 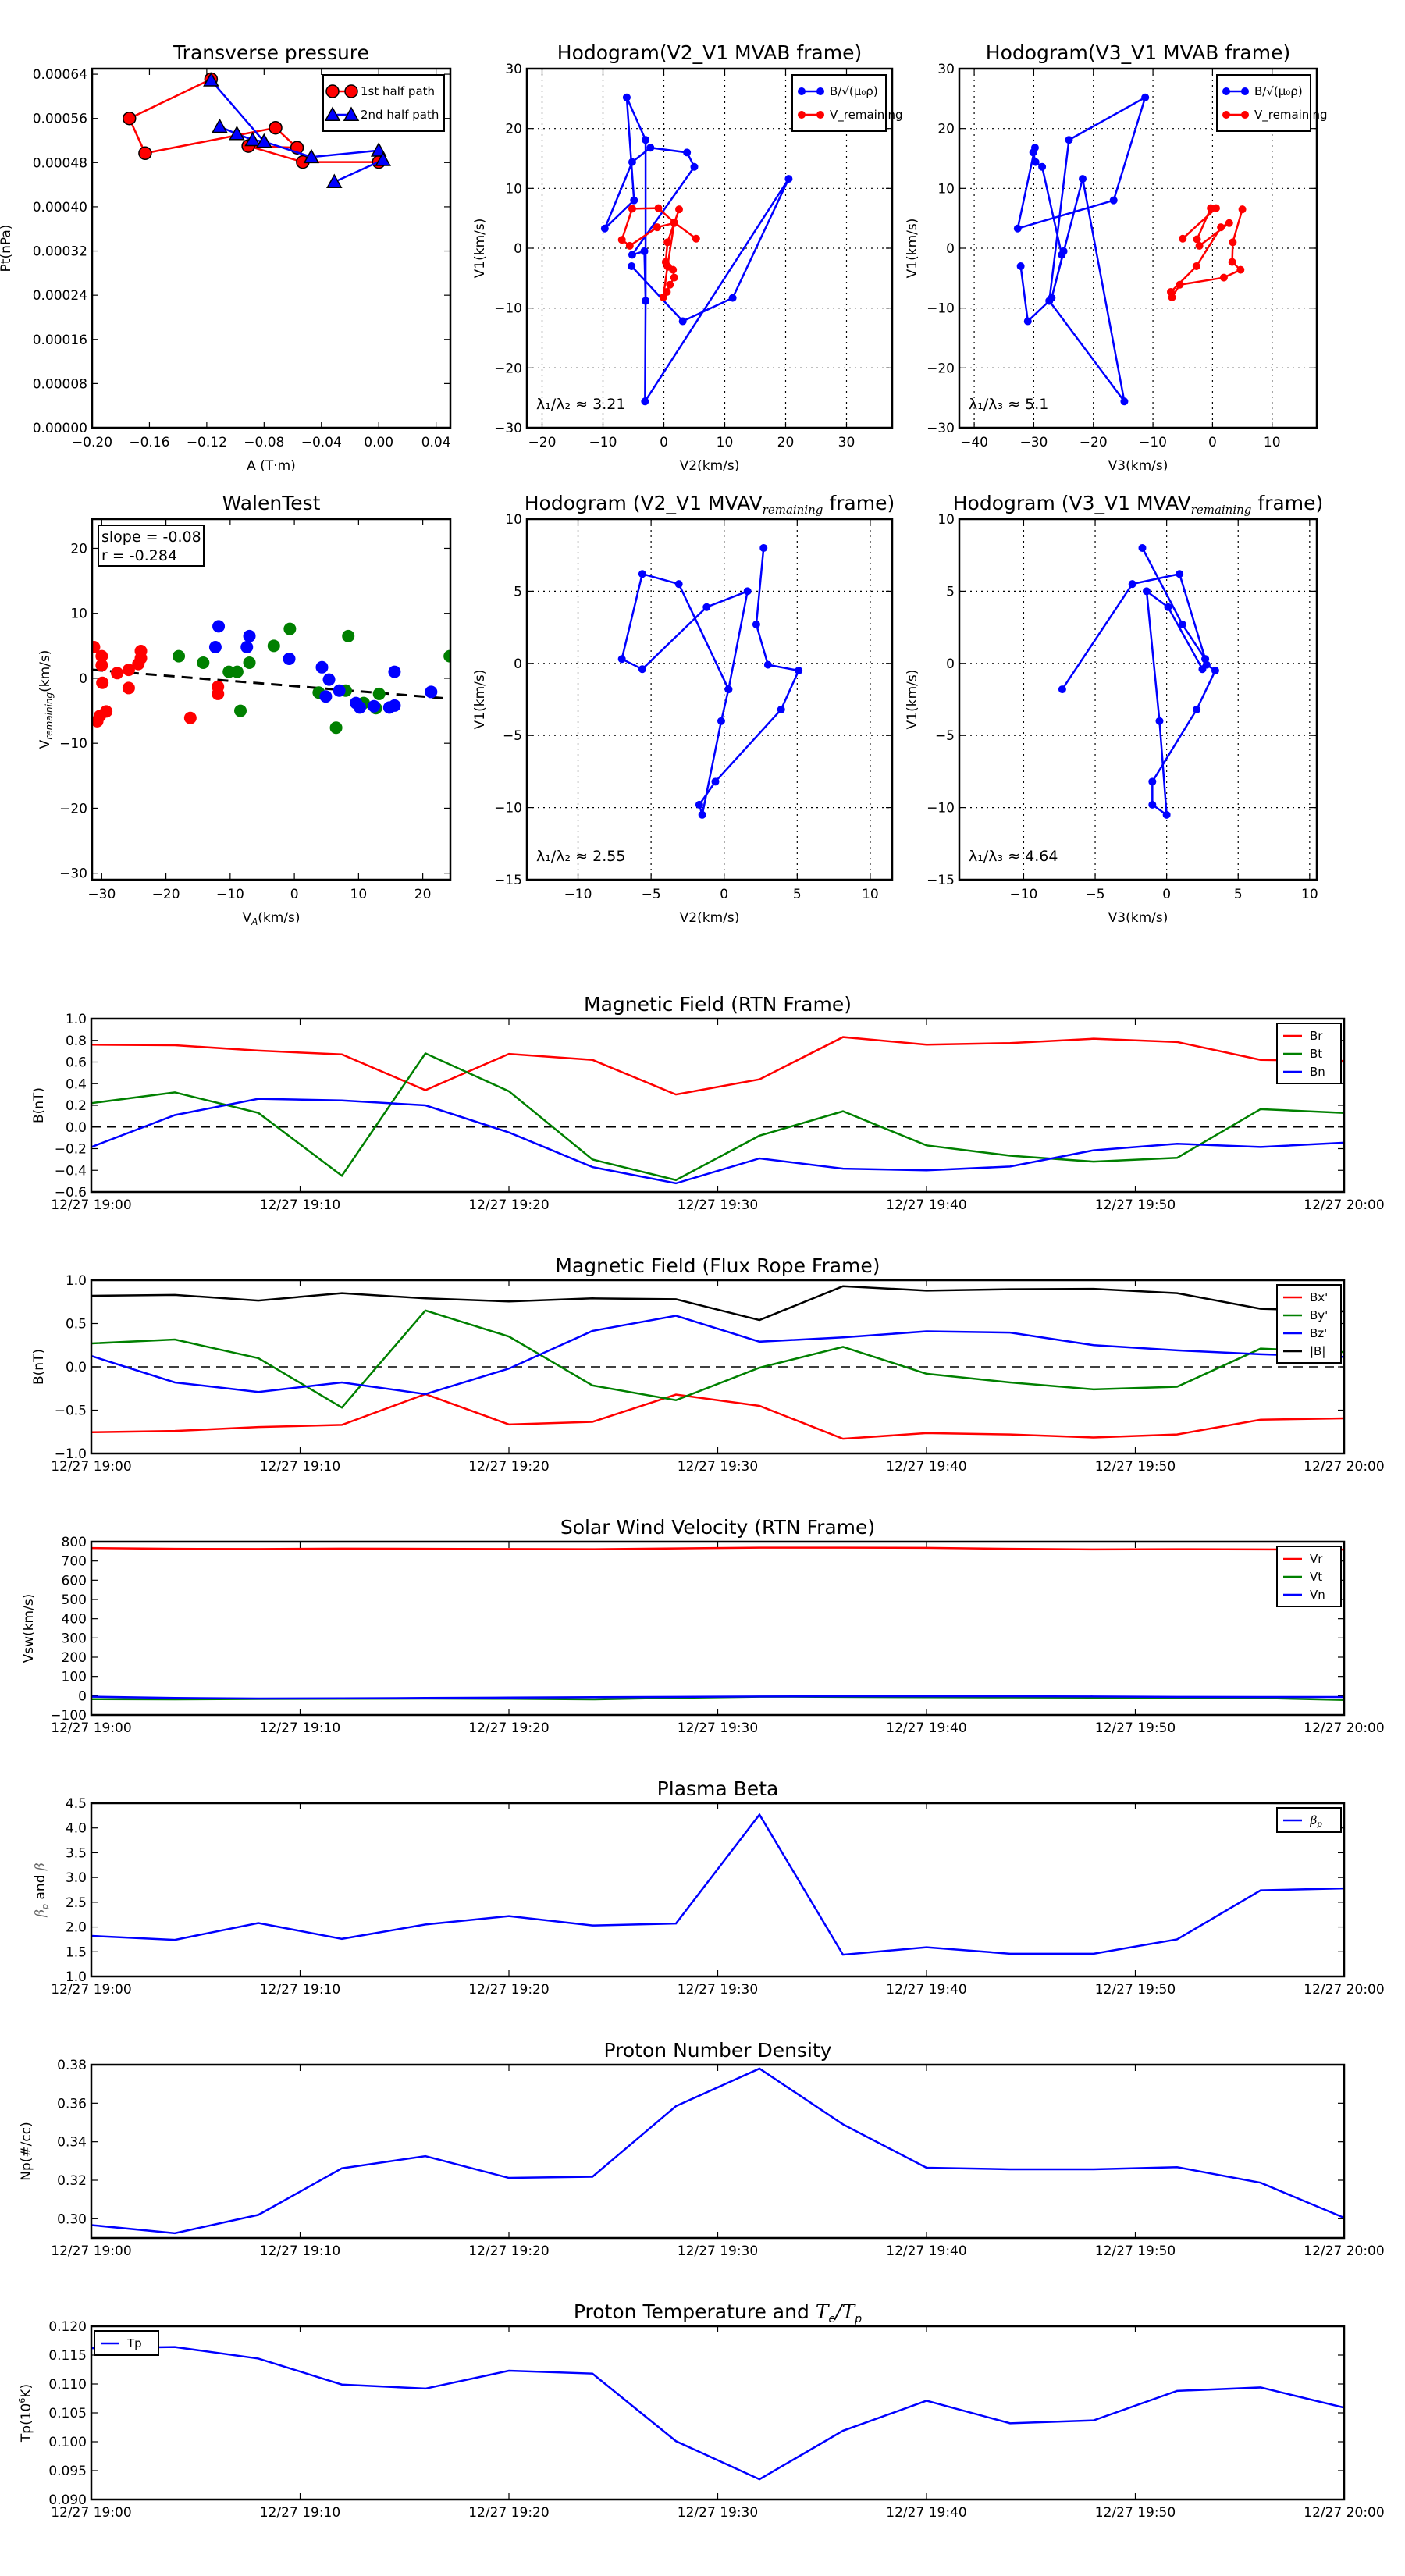 I want to click on x-tick-label: 12/27 20:00, so click(x=1344, y=1467).